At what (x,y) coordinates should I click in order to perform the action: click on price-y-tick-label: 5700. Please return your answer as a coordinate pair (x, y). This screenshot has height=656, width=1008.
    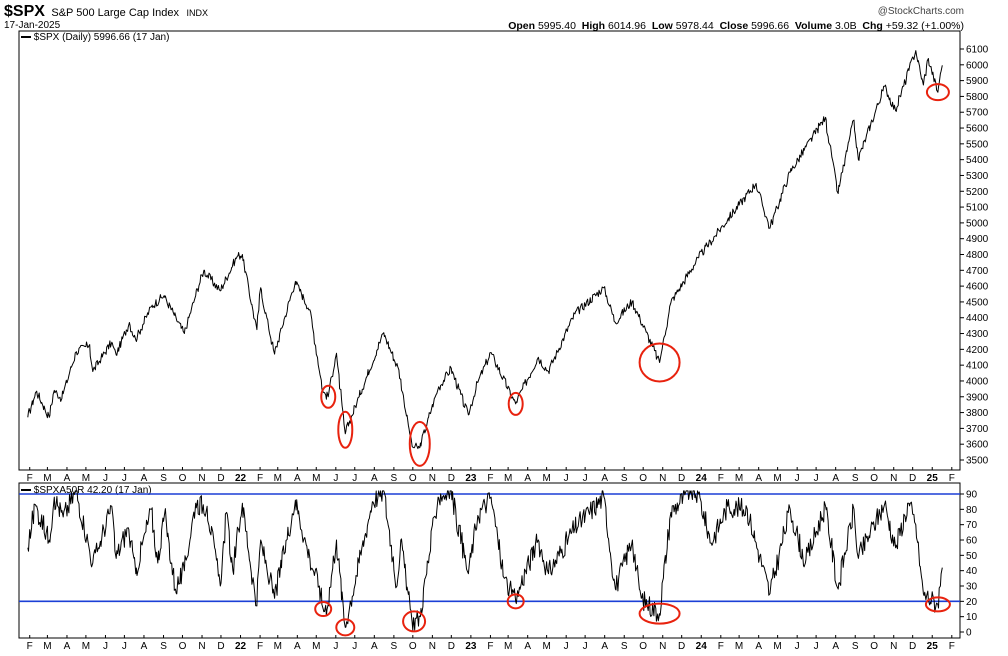
    Looking at the image, I should click on (977, 113).